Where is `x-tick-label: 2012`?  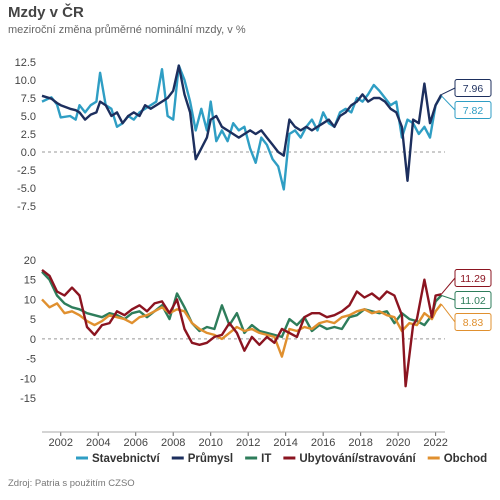 x-tick-label: 2012 is located at coordinates (248, 443).